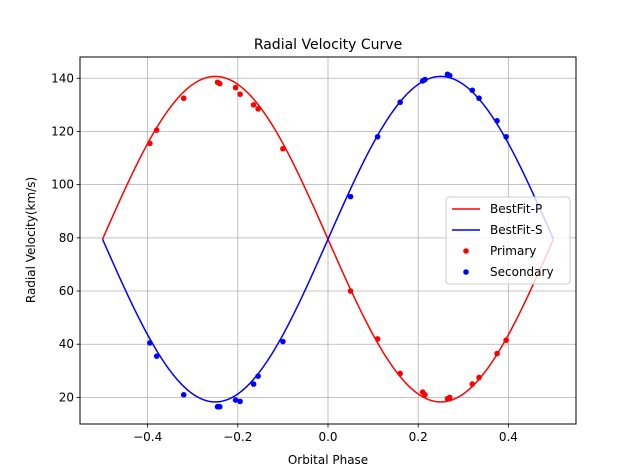 The image size is (640, 476). I want to click on y-tick-label: 40, so click(66, 344).